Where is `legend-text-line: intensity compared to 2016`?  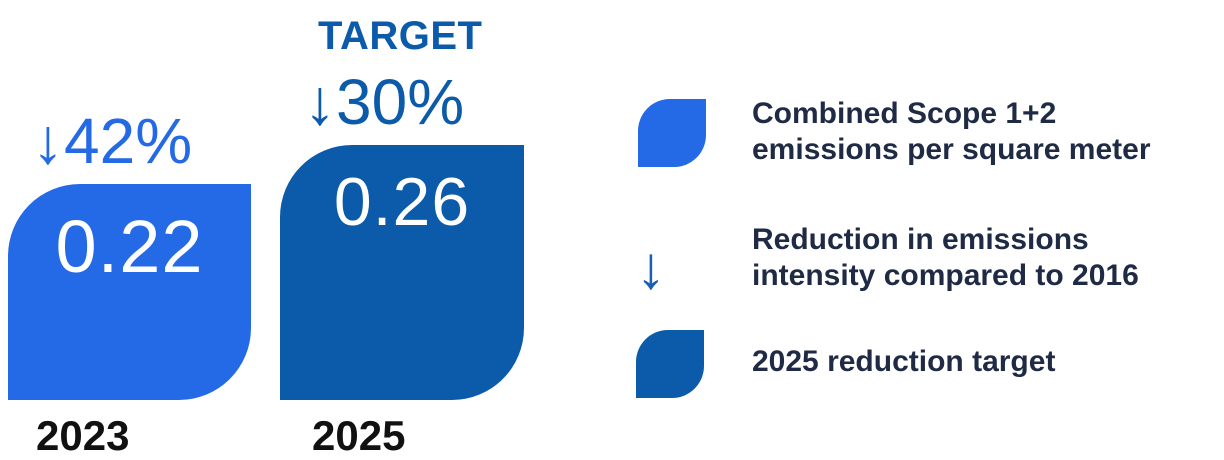 legend-text-line: intensity compared to 2016 is located at coordinates (945, 275).